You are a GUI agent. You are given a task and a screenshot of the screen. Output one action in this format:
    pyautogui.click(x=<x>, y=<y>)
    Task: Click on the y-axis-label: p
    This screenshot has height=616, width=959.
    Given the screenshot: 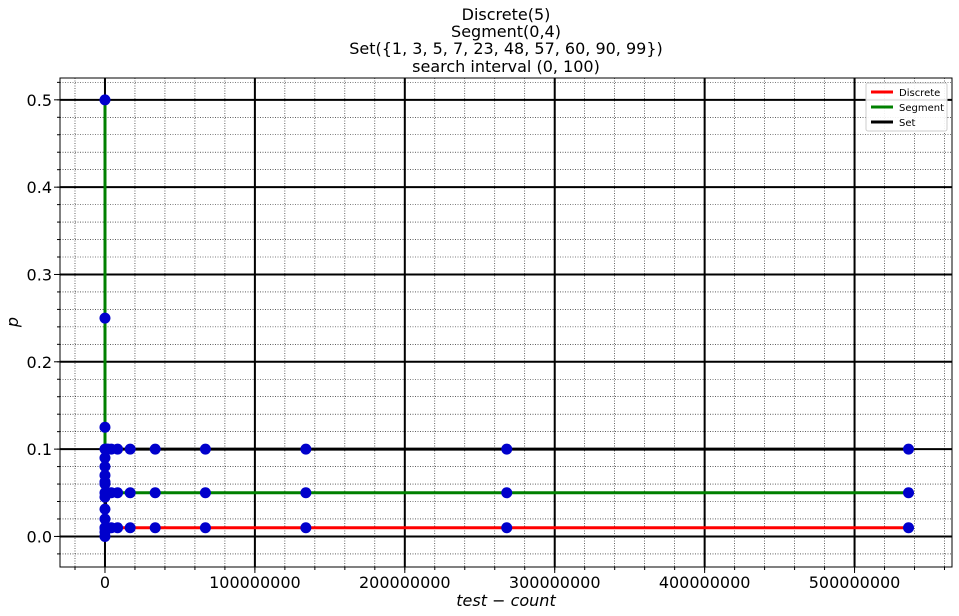 What is the action you would take?
    pyautogui.click(x=12, y=322)
    